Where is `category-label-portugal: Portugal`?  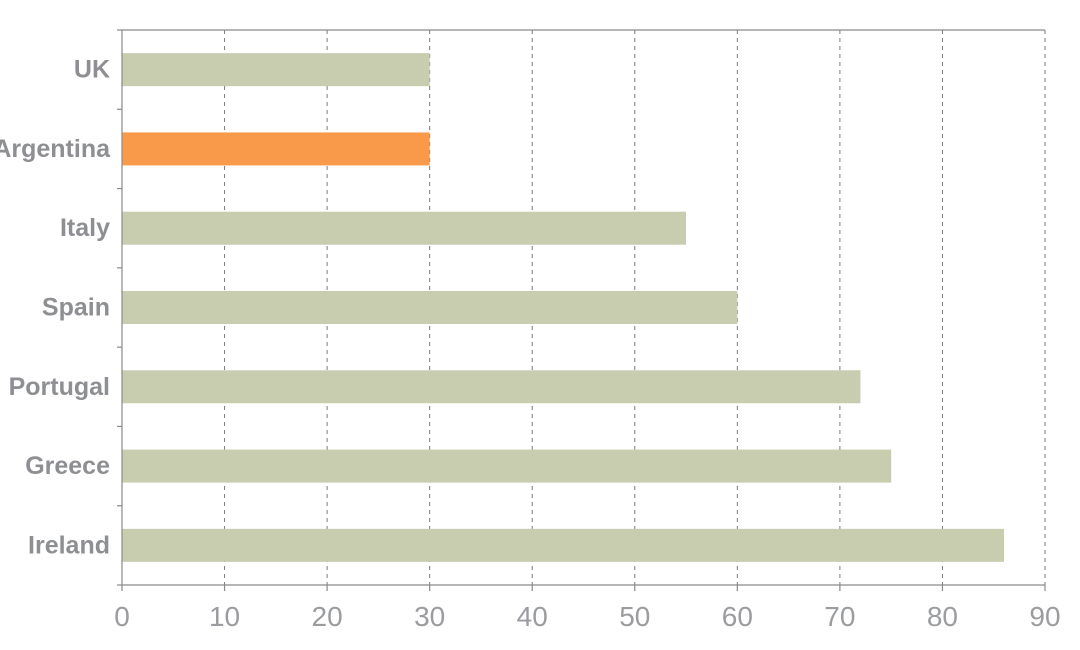 category-label-portugal: Portugal is located at coordinates (59, 387).